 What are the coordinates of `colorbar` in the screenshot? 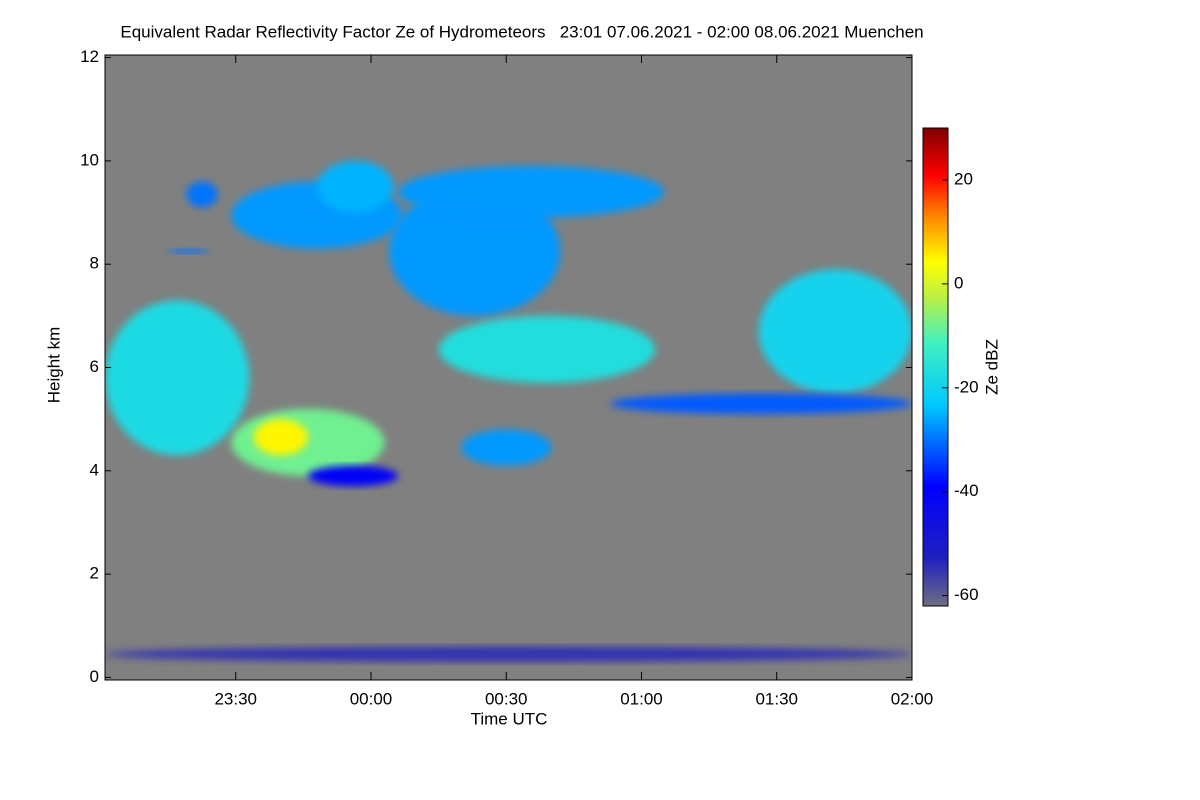 It's located at (935, 367).